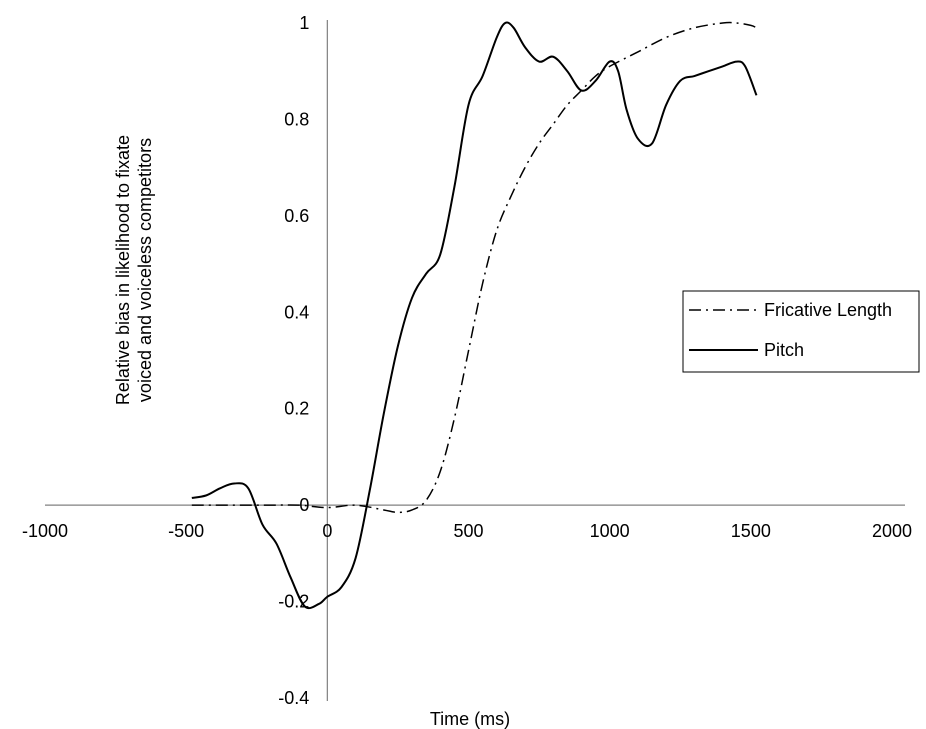  What do you see at coordinates (784, 350) in the screenshot?
I see `legend-label-pitch: Pitch` at bounding box center [784, 350].